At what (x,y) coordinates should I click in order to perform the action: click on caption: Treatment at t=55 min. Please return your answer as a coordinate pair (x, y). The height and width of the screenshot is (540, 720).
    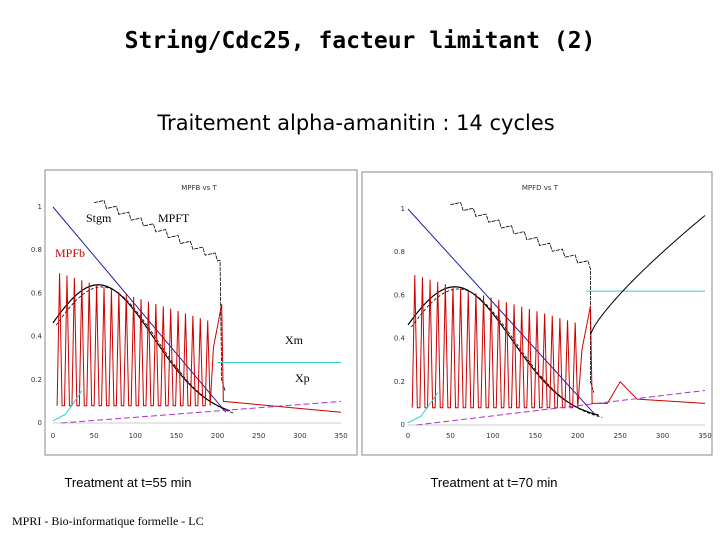
    Looking at the image, I should click on (127, 482).